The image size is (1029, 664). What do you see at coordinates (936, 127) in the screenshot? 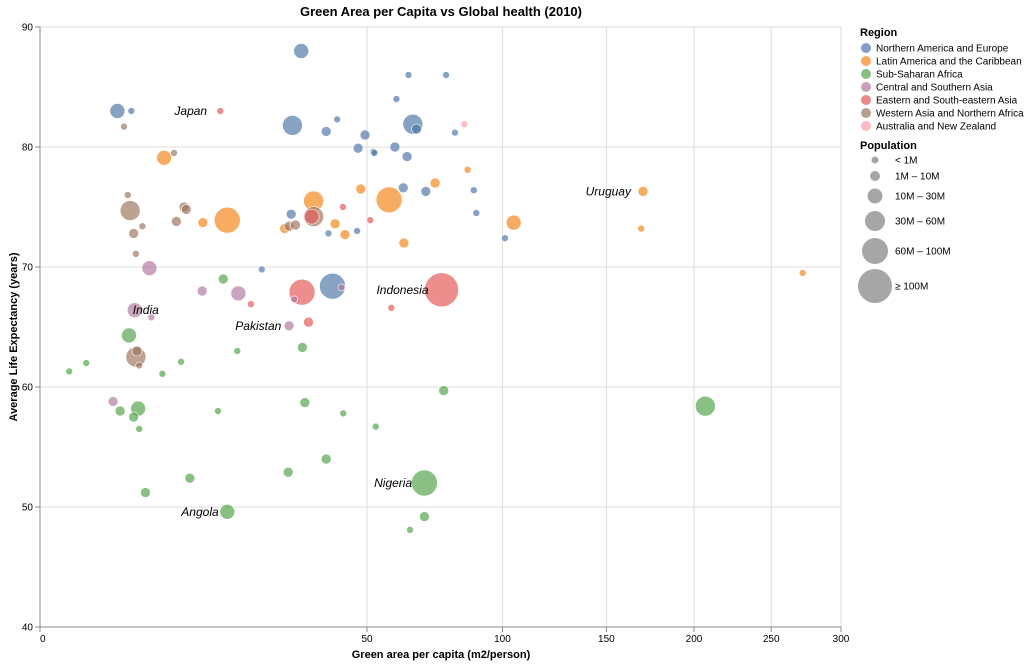
I see `legend-label: Australia and New Zealand` at bounding box center [936, 127].